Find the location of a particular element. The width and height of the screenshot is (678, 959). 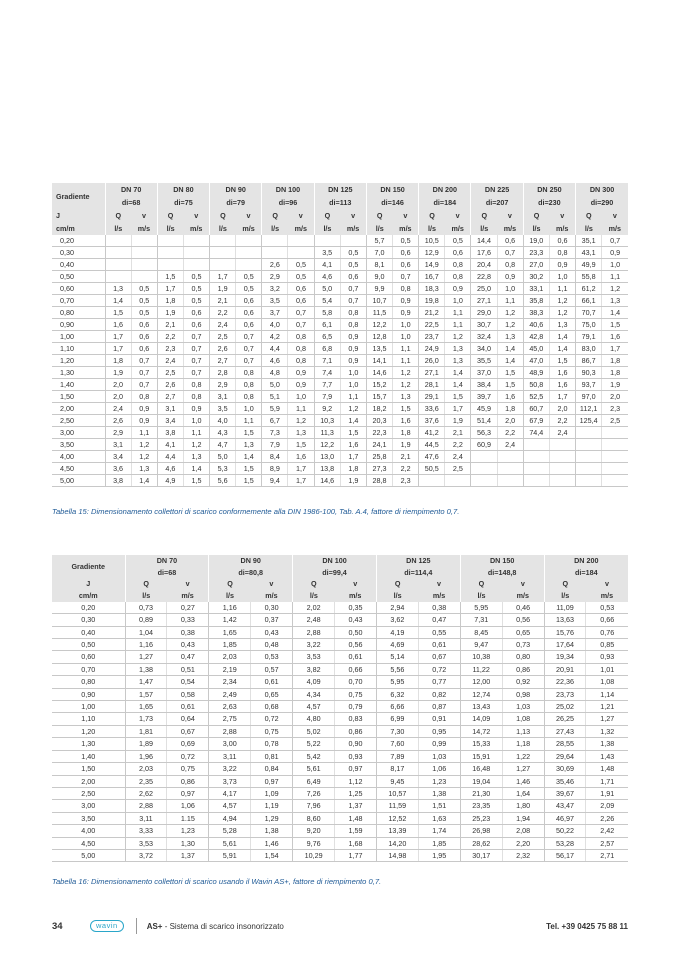

pipe-size-header: DN 100 is located at coordinates (288, 189).